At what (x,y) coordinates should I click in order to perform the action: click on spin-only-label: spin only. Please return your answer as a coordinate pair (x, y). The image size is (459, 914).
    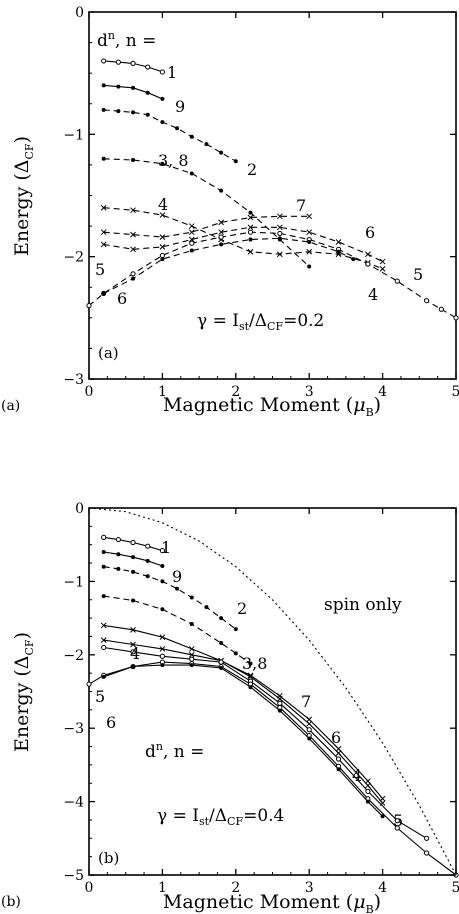
    Looking at the image, I should click on (363, 605).